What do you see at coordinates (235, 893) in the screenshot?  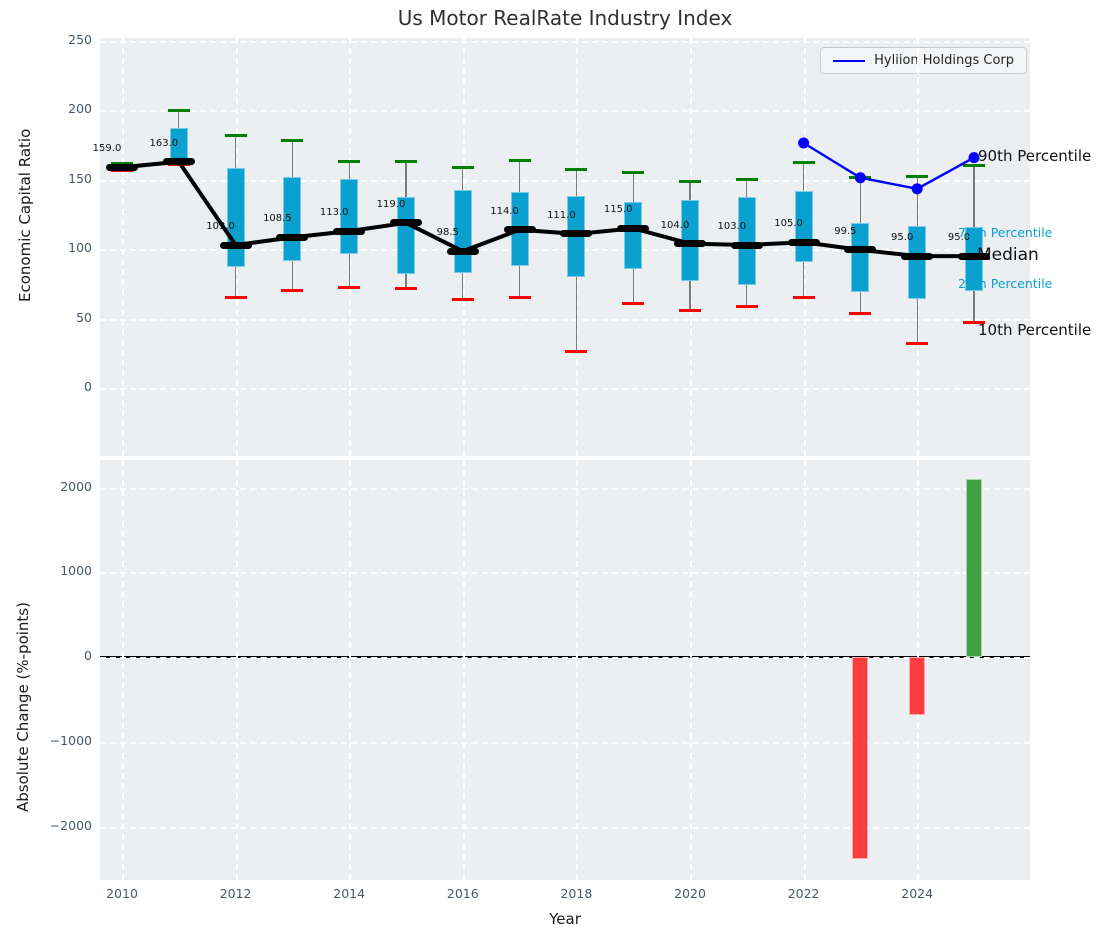 I see `x-tick-label: 2012` at bounding box center [235, 893].